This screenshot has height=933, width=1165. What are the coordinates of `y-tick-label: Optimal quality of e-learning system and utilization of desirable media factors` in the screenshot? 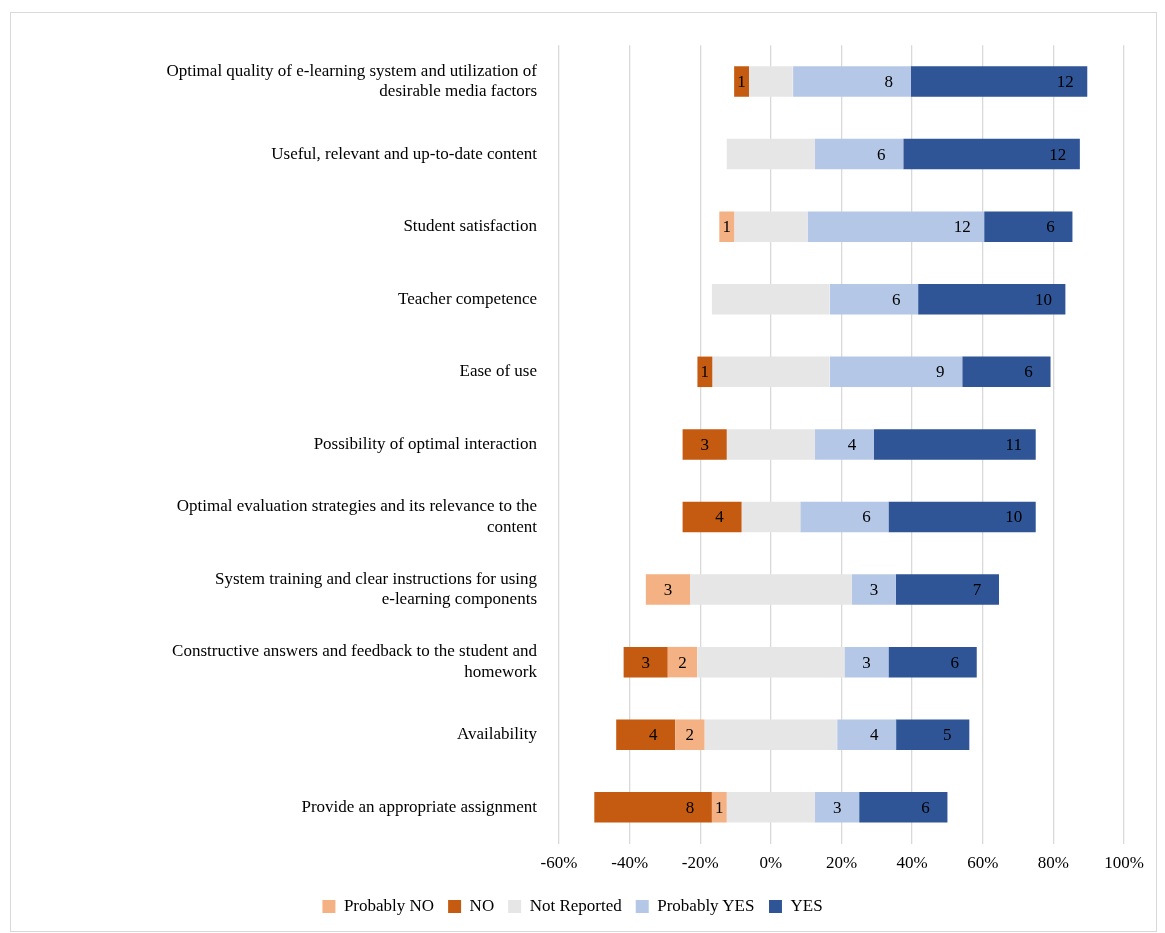 It's located at (352, 80).